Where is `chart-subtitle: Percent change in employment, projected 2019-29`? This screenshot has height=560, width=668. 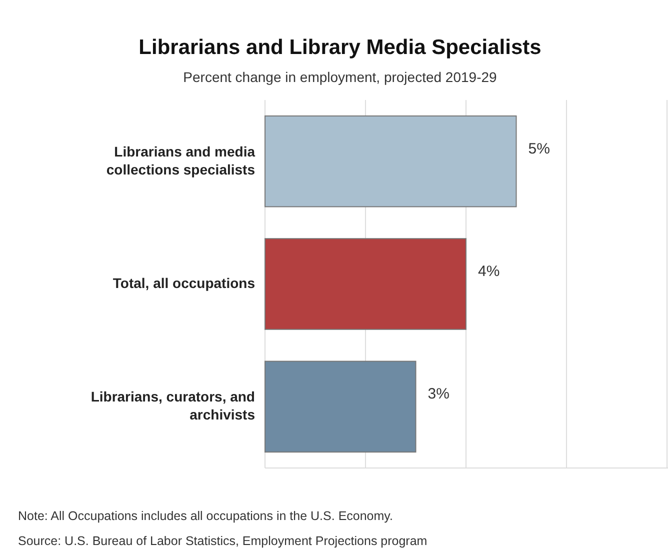
chart-subtitle: Percent change in employment, projected 2019-29 is located at coordinates (340, 77).